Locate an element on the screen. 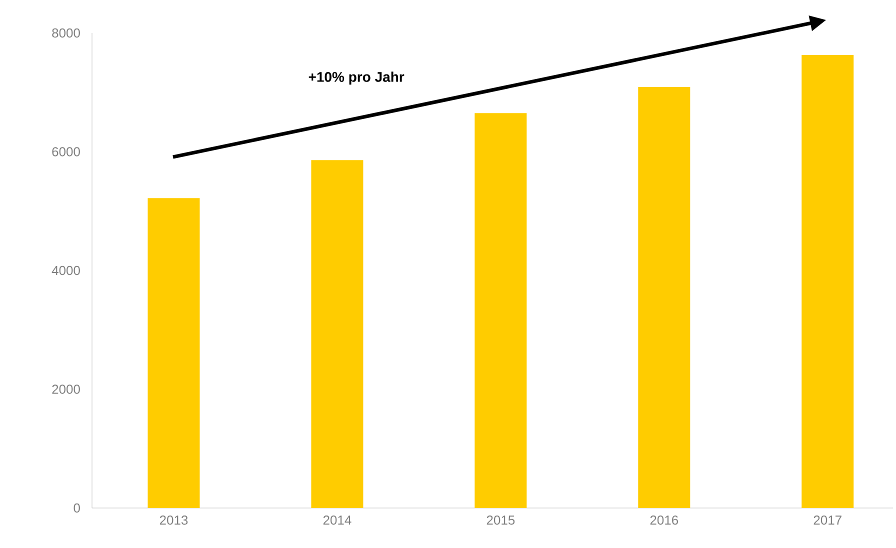 This screenshot has height=548, width=896. annotation: +10% pro Jahr is located at coordinates (356, 78).